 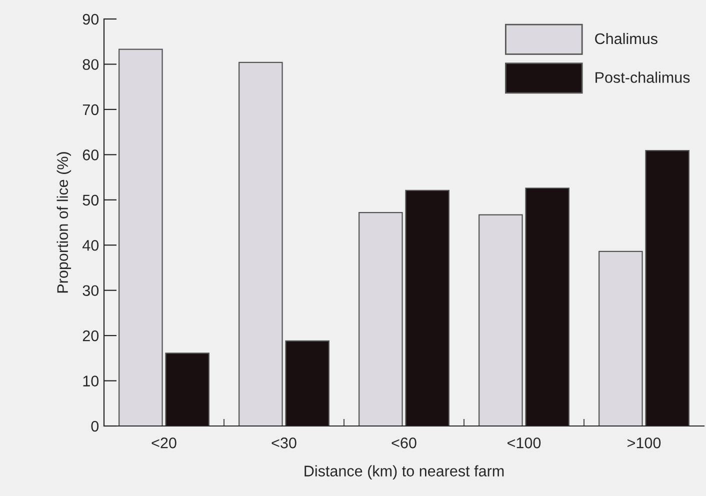 I want to click on y-tick-label: 20, so click(x=90, y=336).